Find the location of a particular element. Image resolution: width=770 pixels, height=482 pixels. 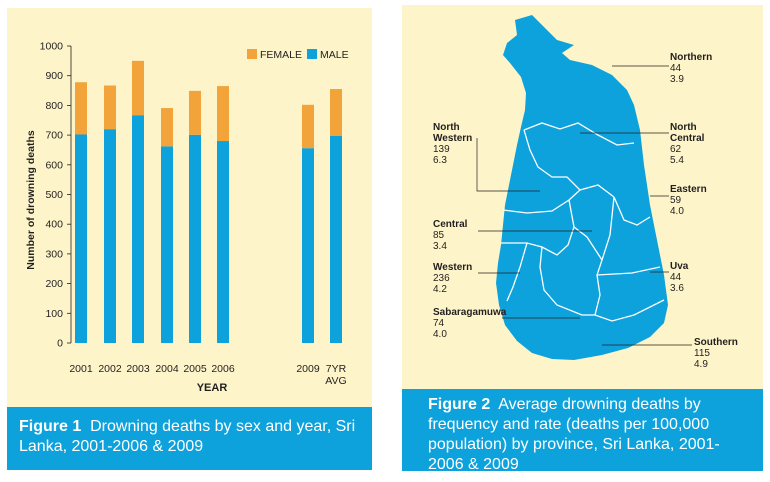

y-tick-label: 800 is located at coordinates (54, 106).